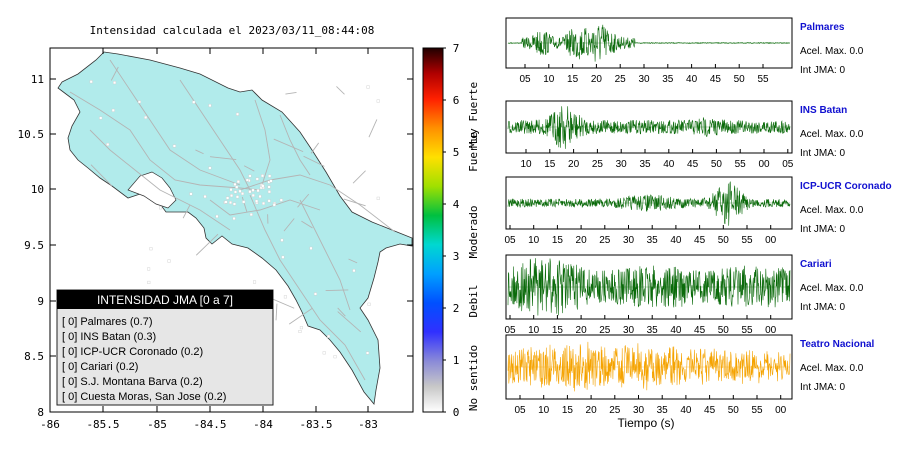 The height and width of the screenshot is (460, 910). Describe the element at coordinates (456, 308) in the screenshot. I see `colorbar-tick-label: 2` at that location.